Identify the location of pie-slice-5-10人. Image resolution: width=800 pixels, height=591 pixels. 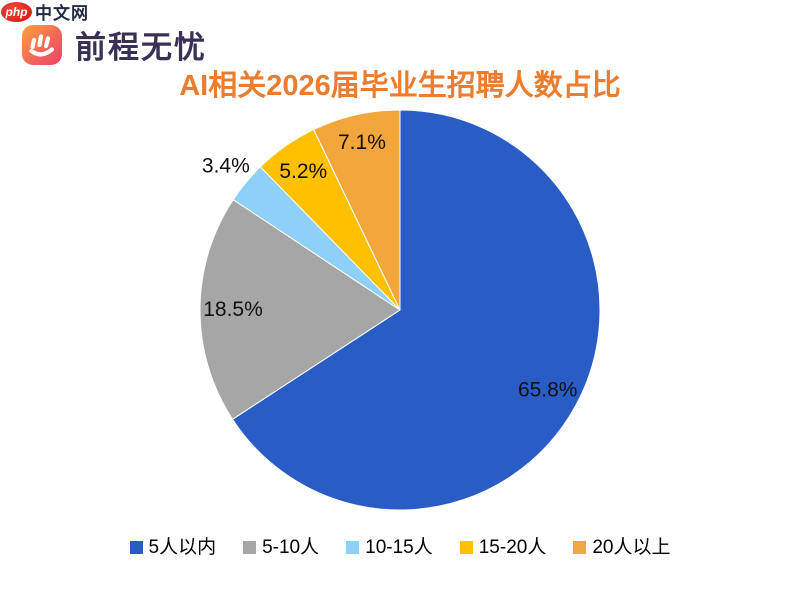
(300, 309).